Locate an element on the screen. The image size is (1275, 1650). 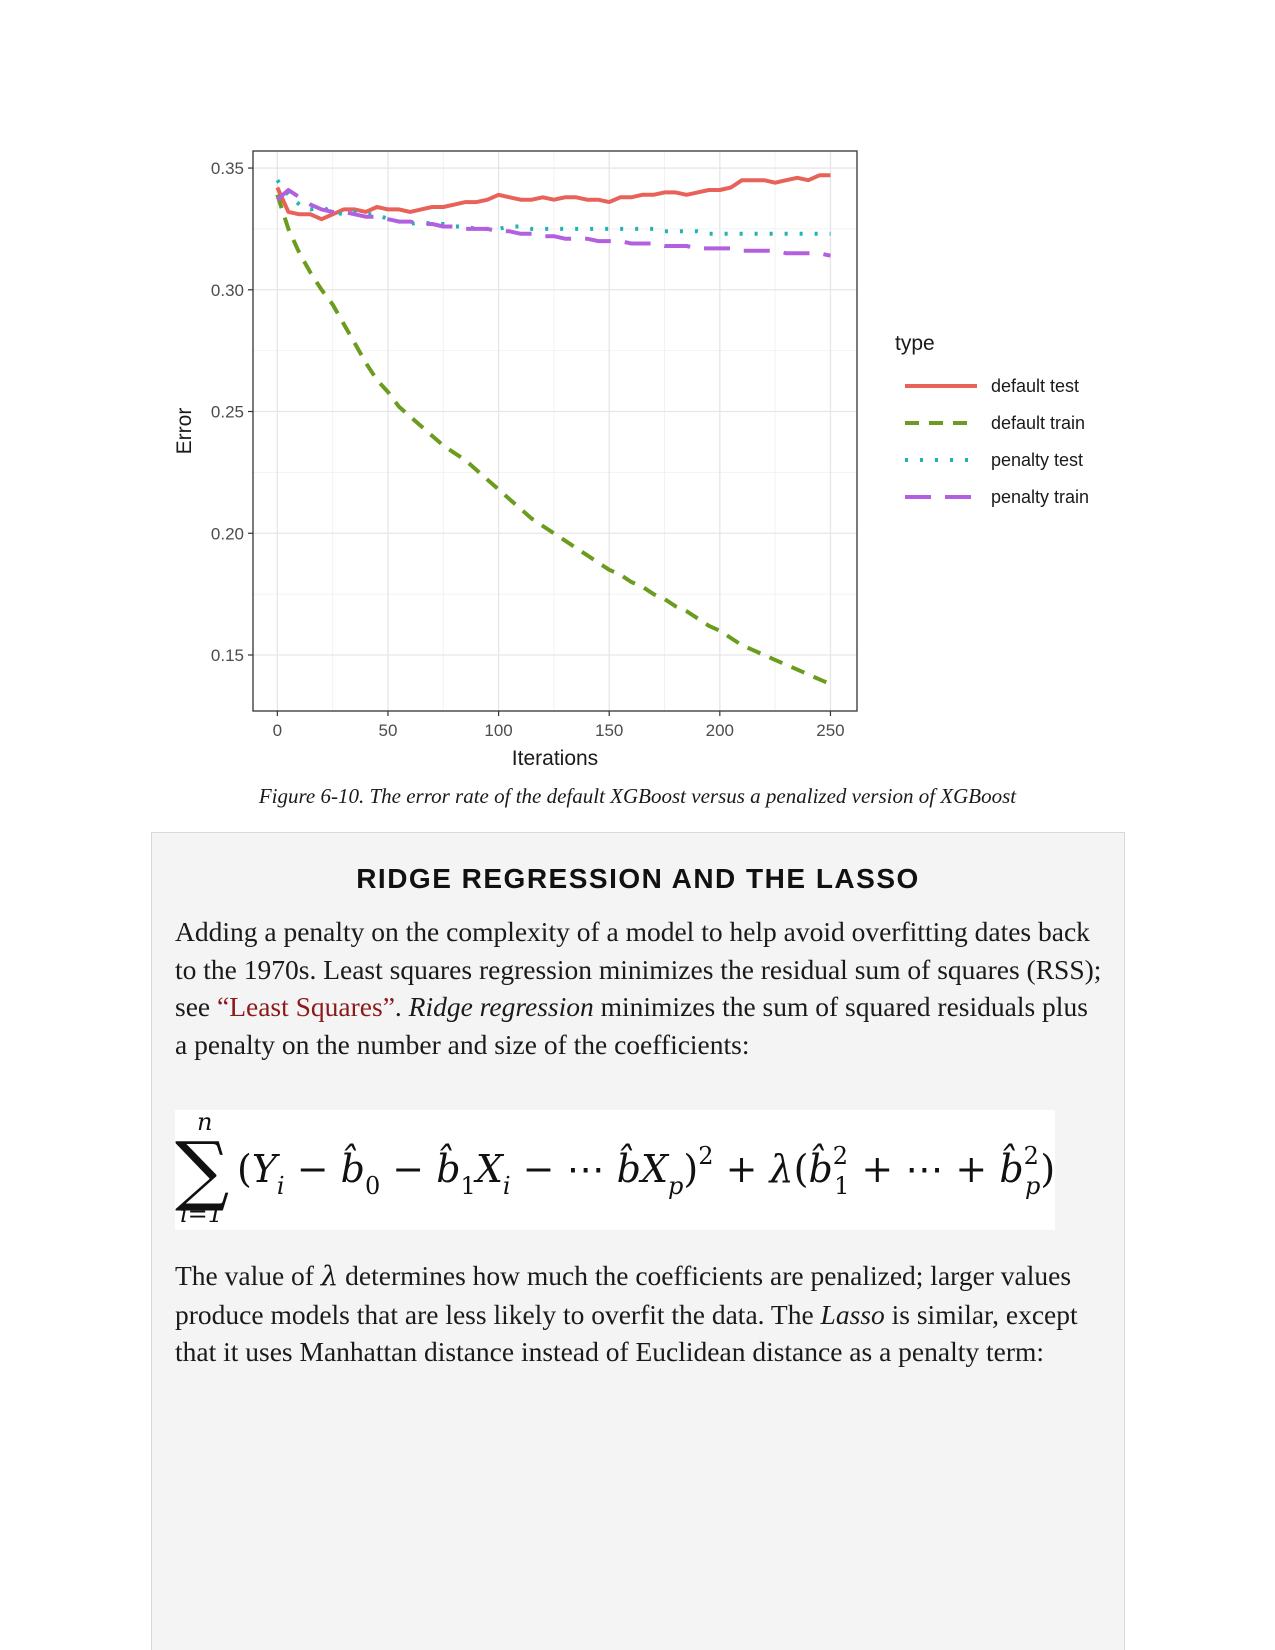
x-tick-label: 50 is located at coordinates (387, 730).